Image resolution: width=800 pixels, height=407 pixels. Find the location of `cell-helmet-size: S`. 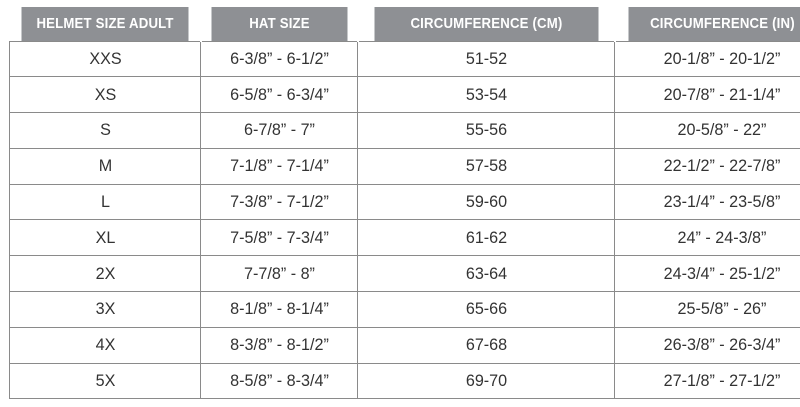

cell-helmet-size: S is located at coordinates (105, 130).